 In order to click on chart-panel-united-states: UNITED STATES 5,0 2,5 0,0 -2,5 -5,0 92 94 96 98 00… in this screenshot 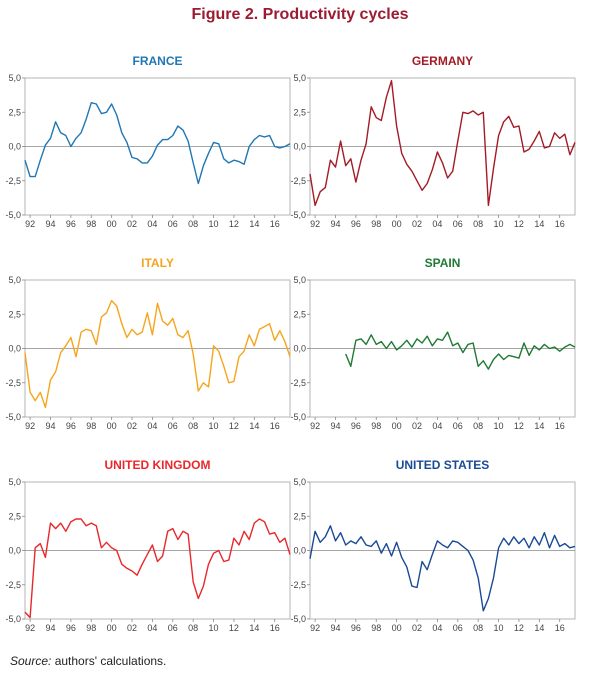, I will do `click(433, 545)`.